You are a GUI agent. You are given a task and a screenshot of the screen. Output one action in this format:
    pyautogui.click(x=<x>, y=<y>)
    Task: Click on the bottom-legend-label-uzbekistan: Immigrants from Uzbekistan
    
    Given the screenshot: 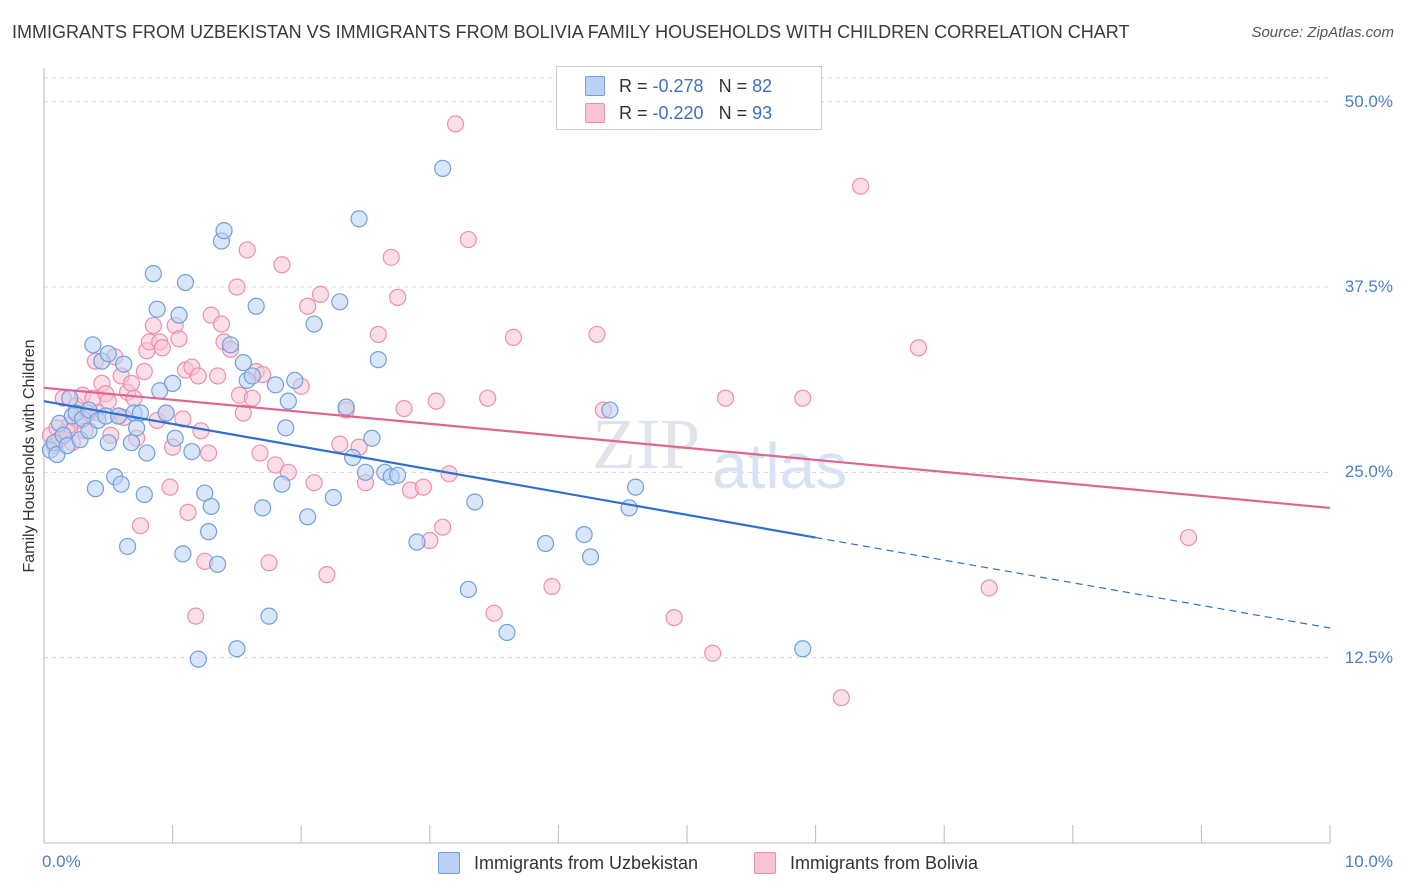 What is the action you would take?
    pyautogui.click(x=586, y=862)
    